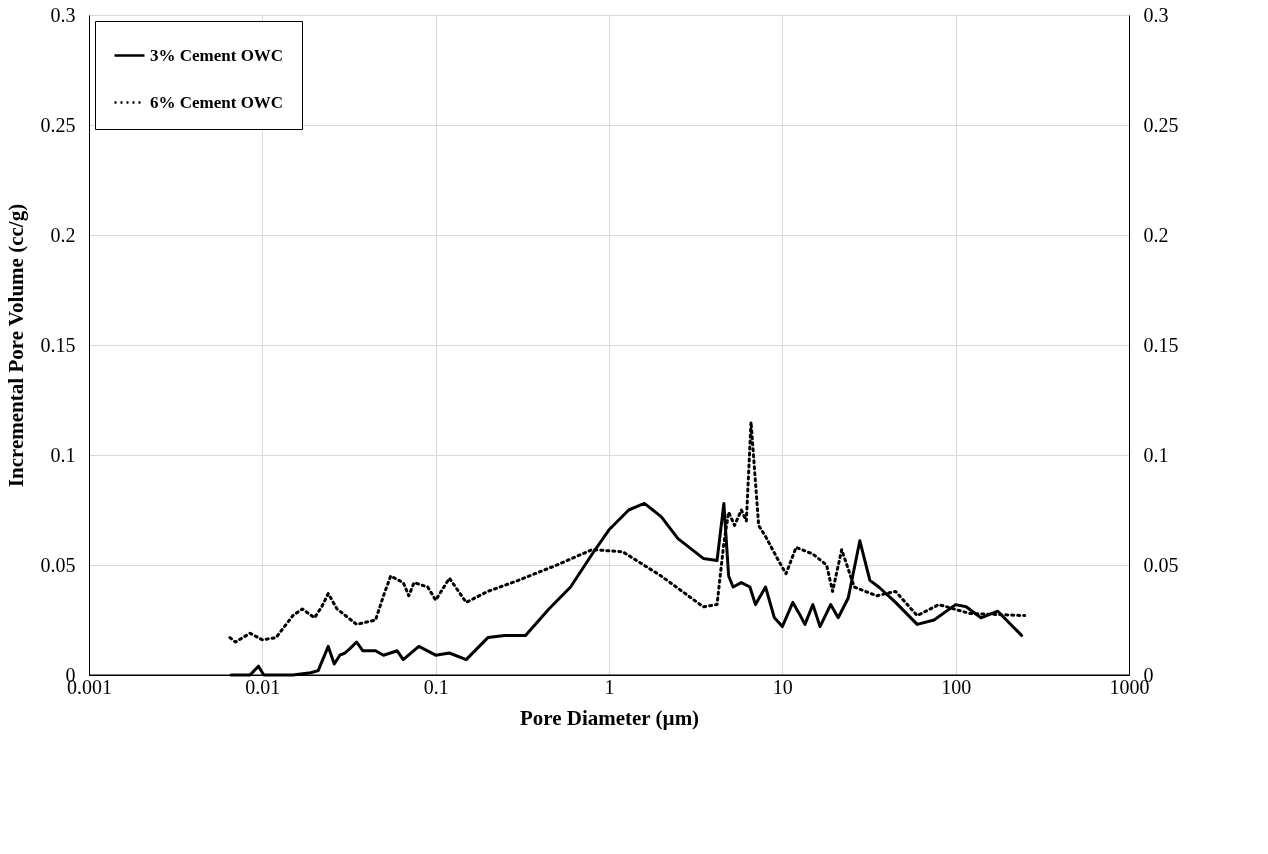 This screenshot has width=1268, height=854. Describe the element at coordinates (58, 564) in the screenshot. I see `y-tick-label: 0.05` at that location.